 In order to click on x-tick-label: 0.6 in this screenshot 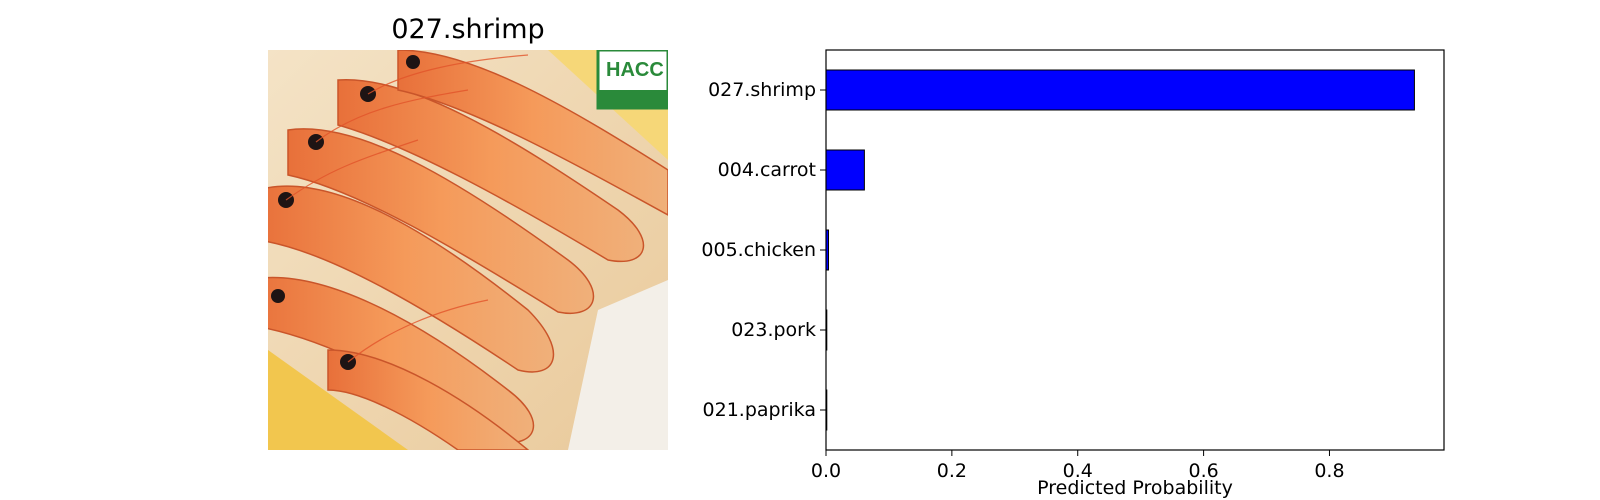, I will do `click(1203, 471)`.